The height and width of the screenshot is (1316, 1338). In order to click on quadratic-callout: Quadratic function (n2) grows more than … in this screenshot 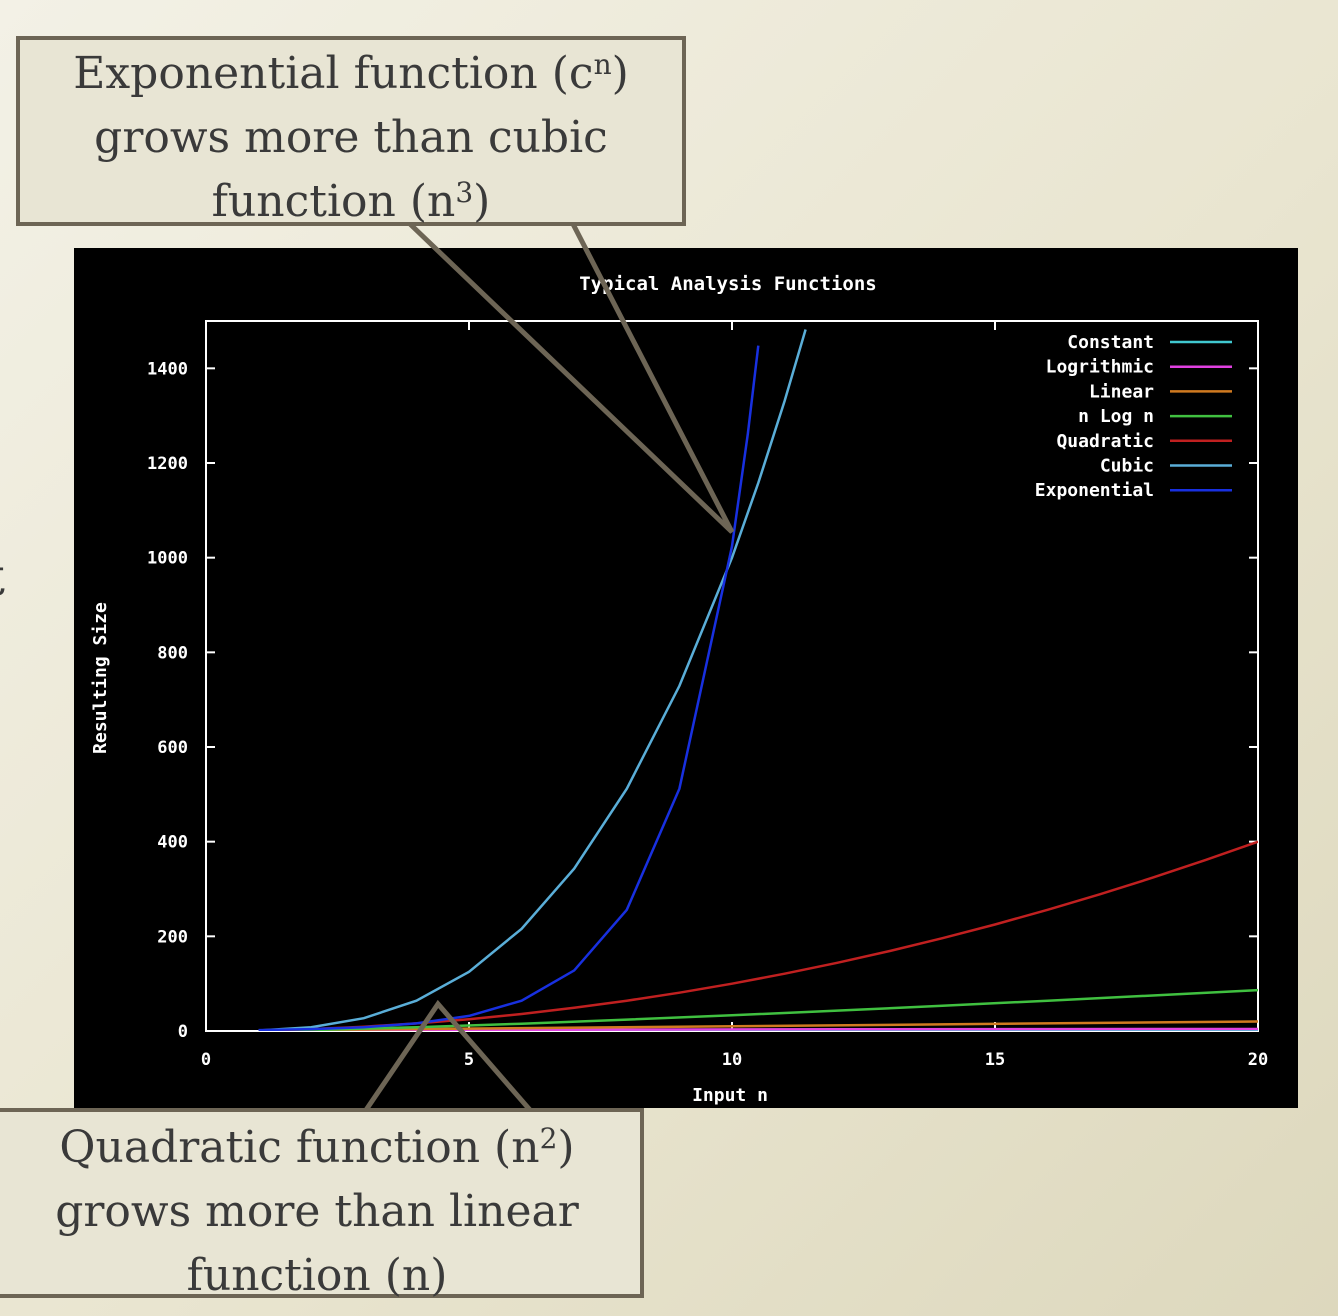, I will do `click(322, 1204)`.